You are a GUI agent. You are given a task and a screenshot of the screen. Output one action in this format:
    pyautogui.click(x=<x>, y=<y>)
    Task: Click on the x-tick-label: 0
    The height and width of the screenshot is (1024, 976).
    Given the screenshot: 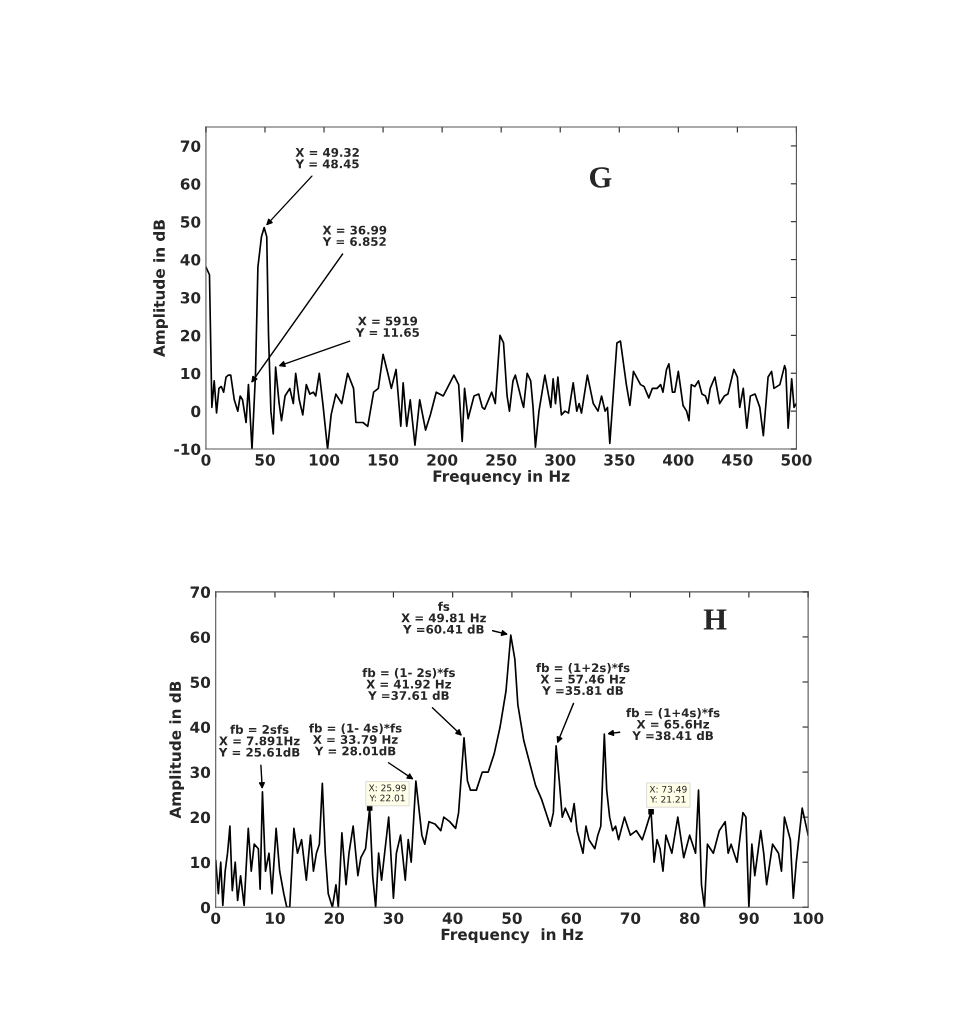 What is the action you would take?
    pyautogui.click(x=216, y=918)
    